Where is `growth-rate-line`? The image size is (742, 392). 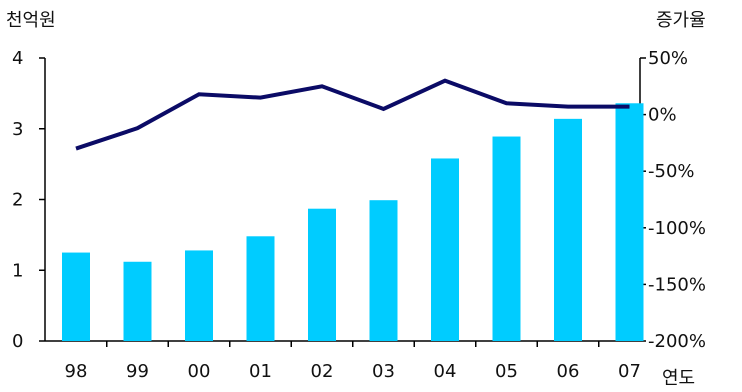 growth-rate-line is located at coordinates (353, 115).